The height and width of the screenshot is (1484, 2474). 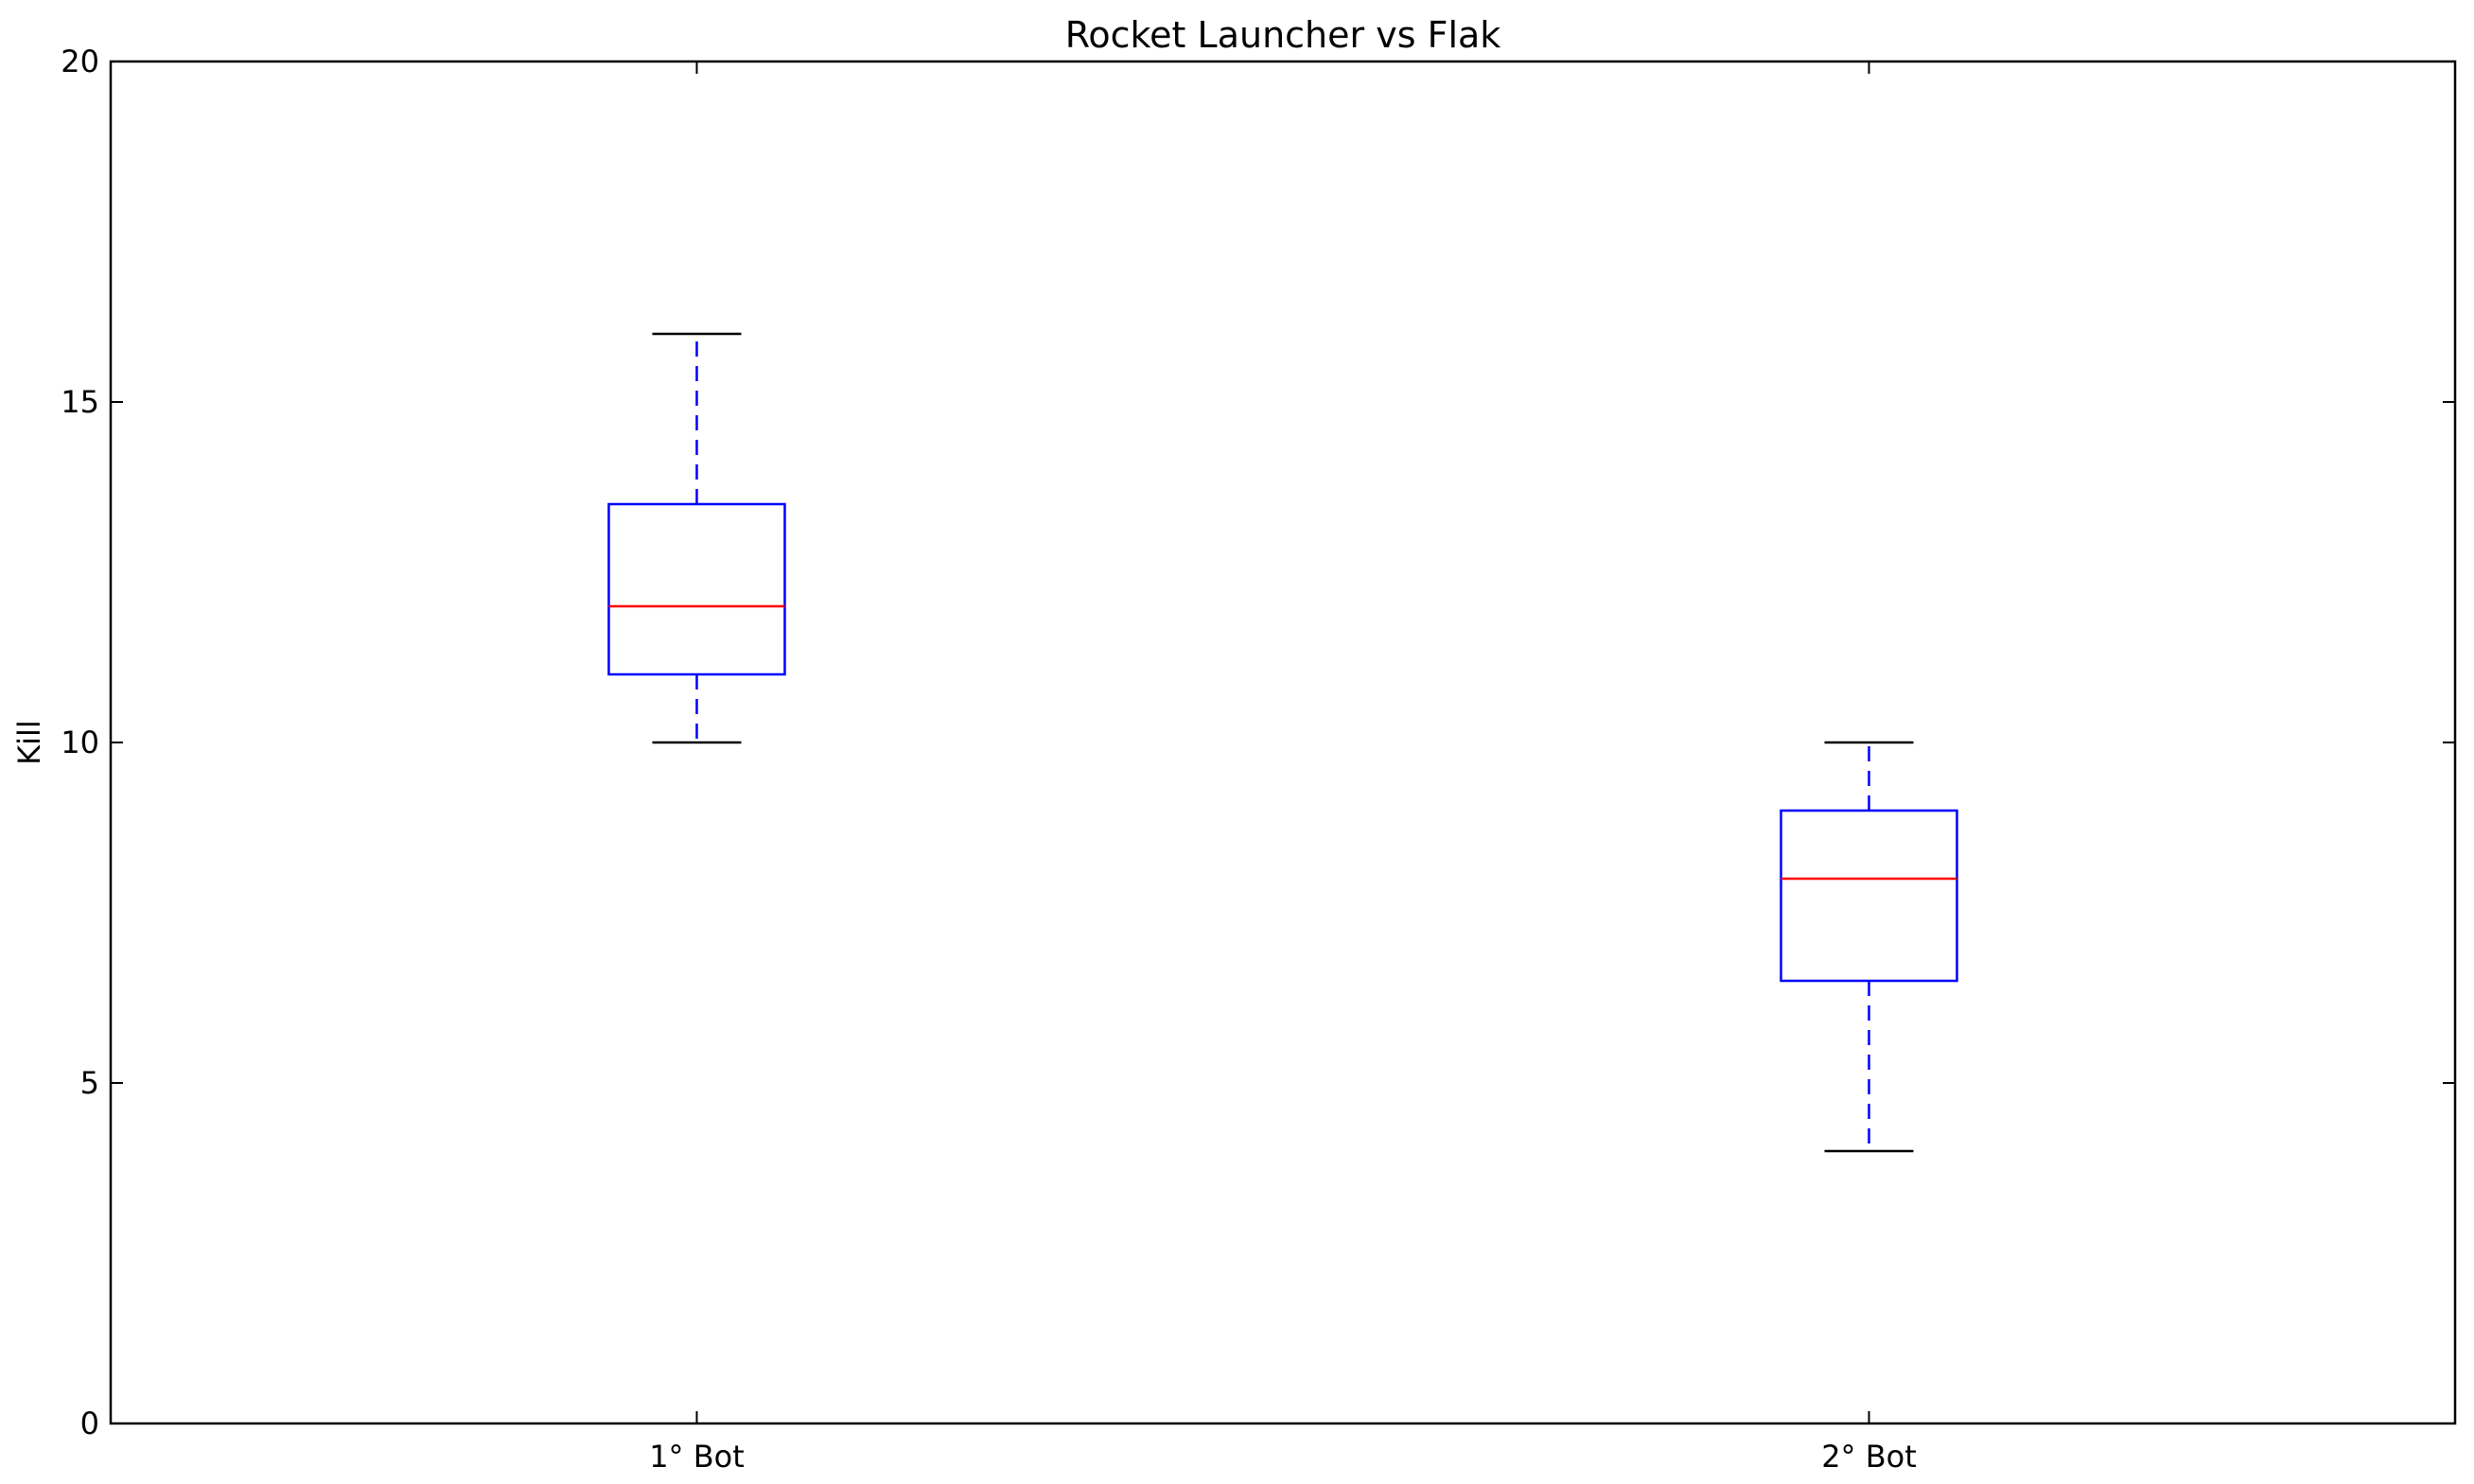 I want to click on y-tick-label: 15, so click(x=80, y=402).